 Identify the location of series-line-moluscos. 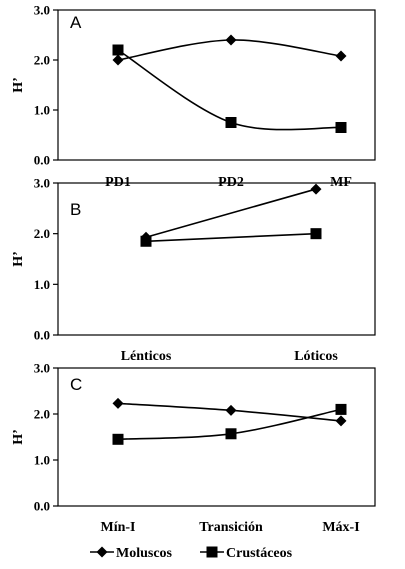
(231, 213).